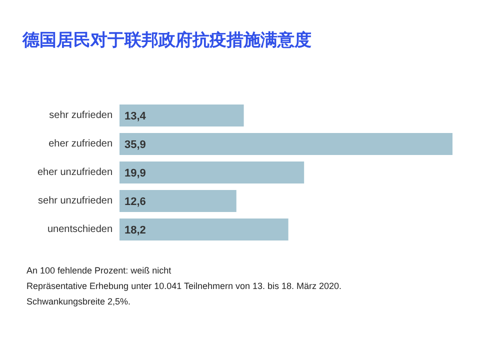  Describe the element at coordinates (81, 115) in the screenshot. I see `y-tick-label: sehr zufrieden` at that location.